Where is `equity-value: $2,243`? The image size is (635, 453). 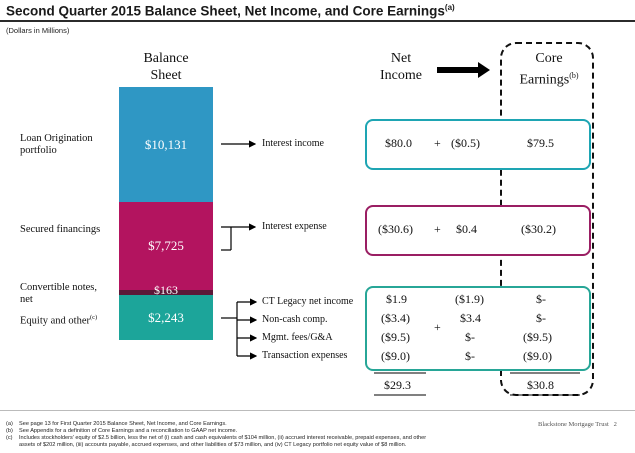
equity-value: $2,243 is located at coordinates (166, 317).